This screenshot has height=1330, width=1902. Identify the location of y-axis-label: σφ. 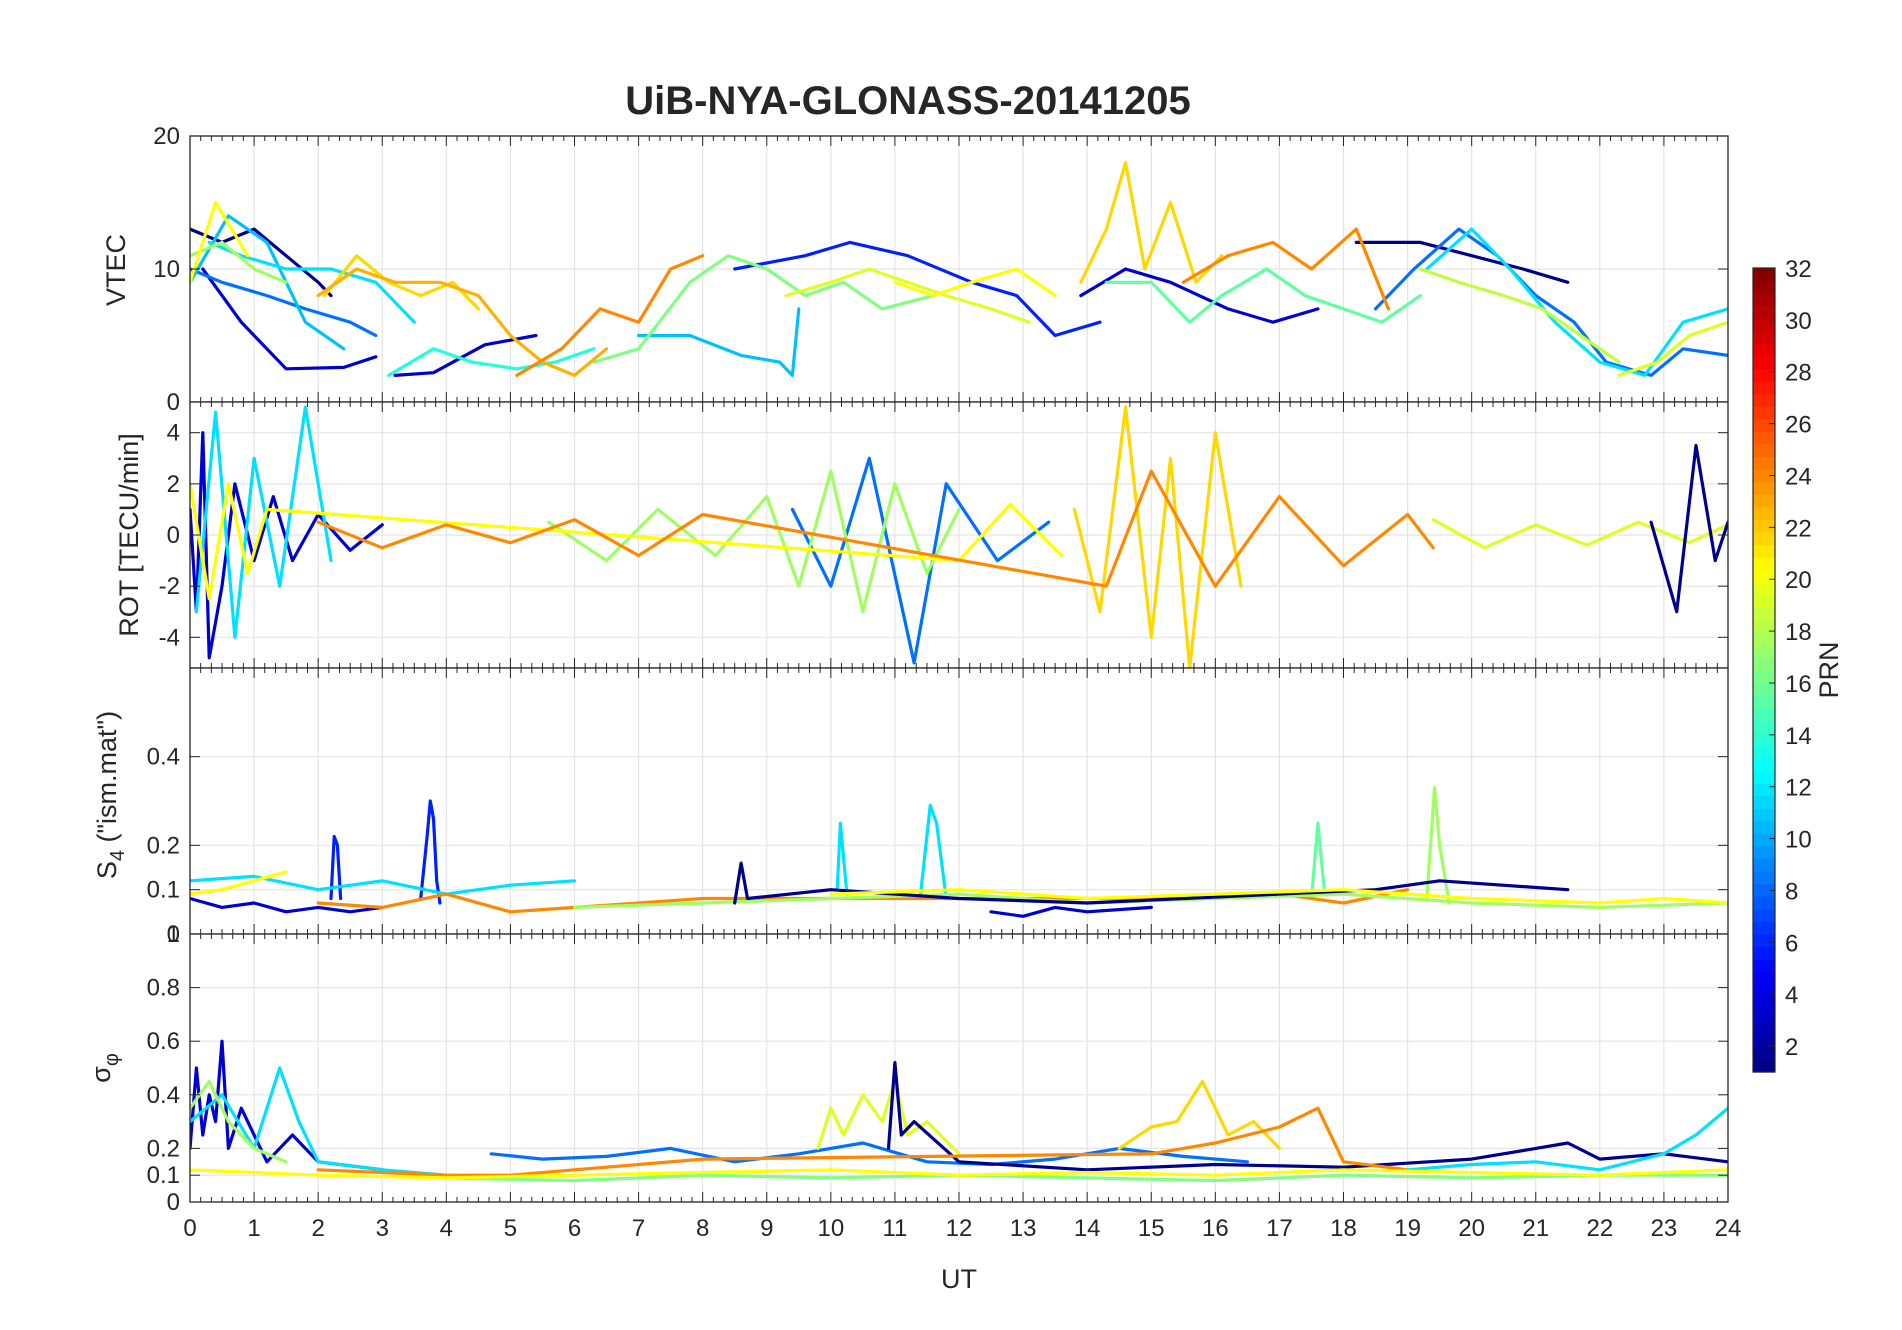
(104, 1068).